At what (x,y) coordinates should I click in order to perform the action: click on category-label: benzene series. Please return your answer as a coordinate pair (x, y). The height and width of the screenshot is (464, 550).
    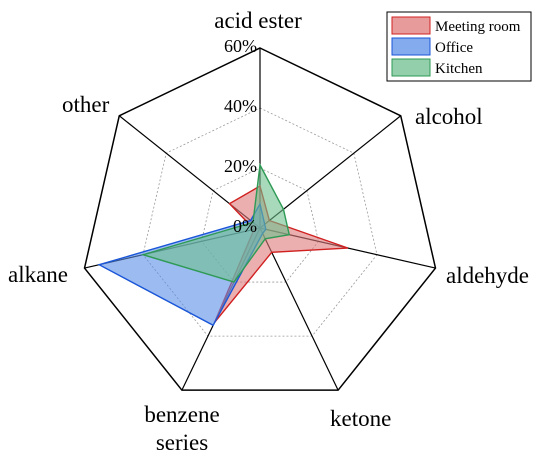
    Looking at the image, I should click on (181, 428).